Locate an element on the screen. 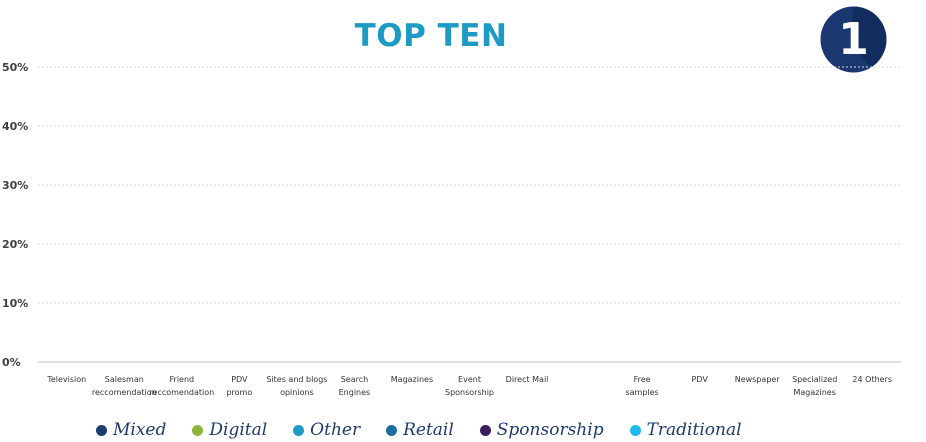  legend-label: Retail is located at coordinates (428, 430).